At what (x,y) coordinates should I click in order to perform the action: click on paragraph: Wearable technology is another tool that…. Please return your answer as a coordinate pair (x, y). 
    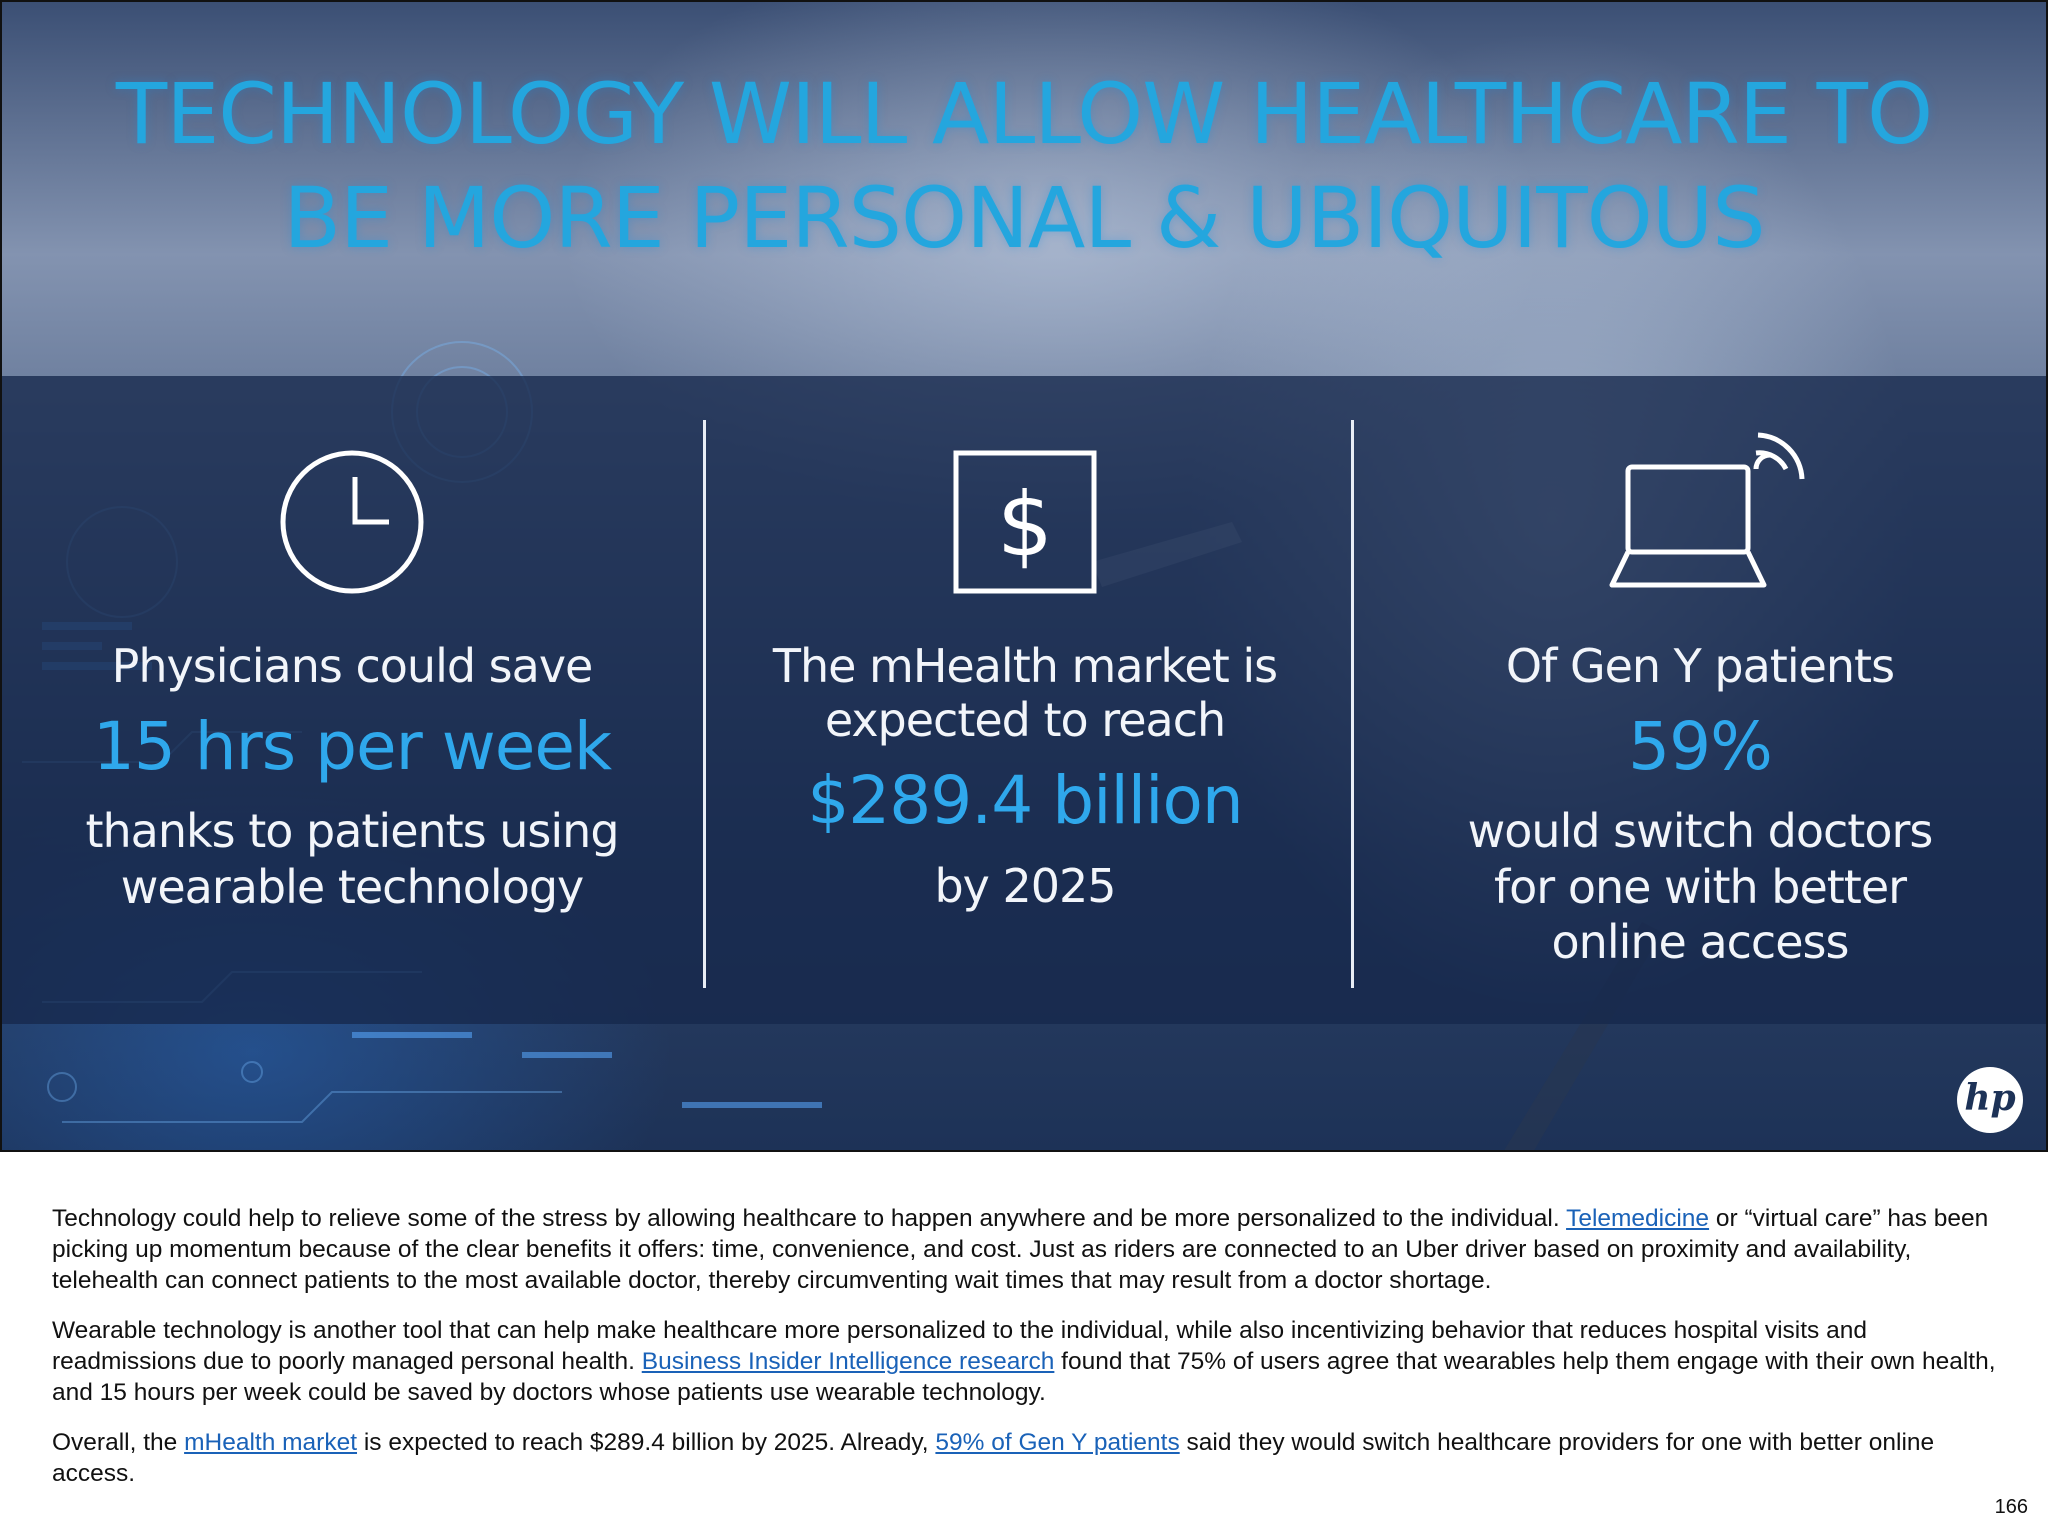
    Looking at the image, I should click on (1027, 1361).